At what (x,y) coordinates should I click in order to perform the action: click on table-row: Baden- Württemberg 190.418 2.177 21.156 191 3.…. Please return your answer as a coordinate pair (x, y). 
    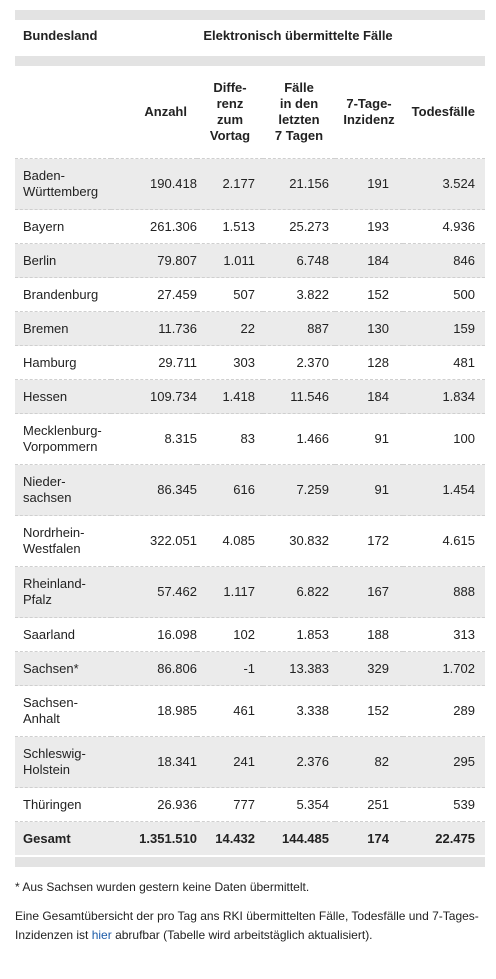
    Looking at the image, I should click on (250, 184).